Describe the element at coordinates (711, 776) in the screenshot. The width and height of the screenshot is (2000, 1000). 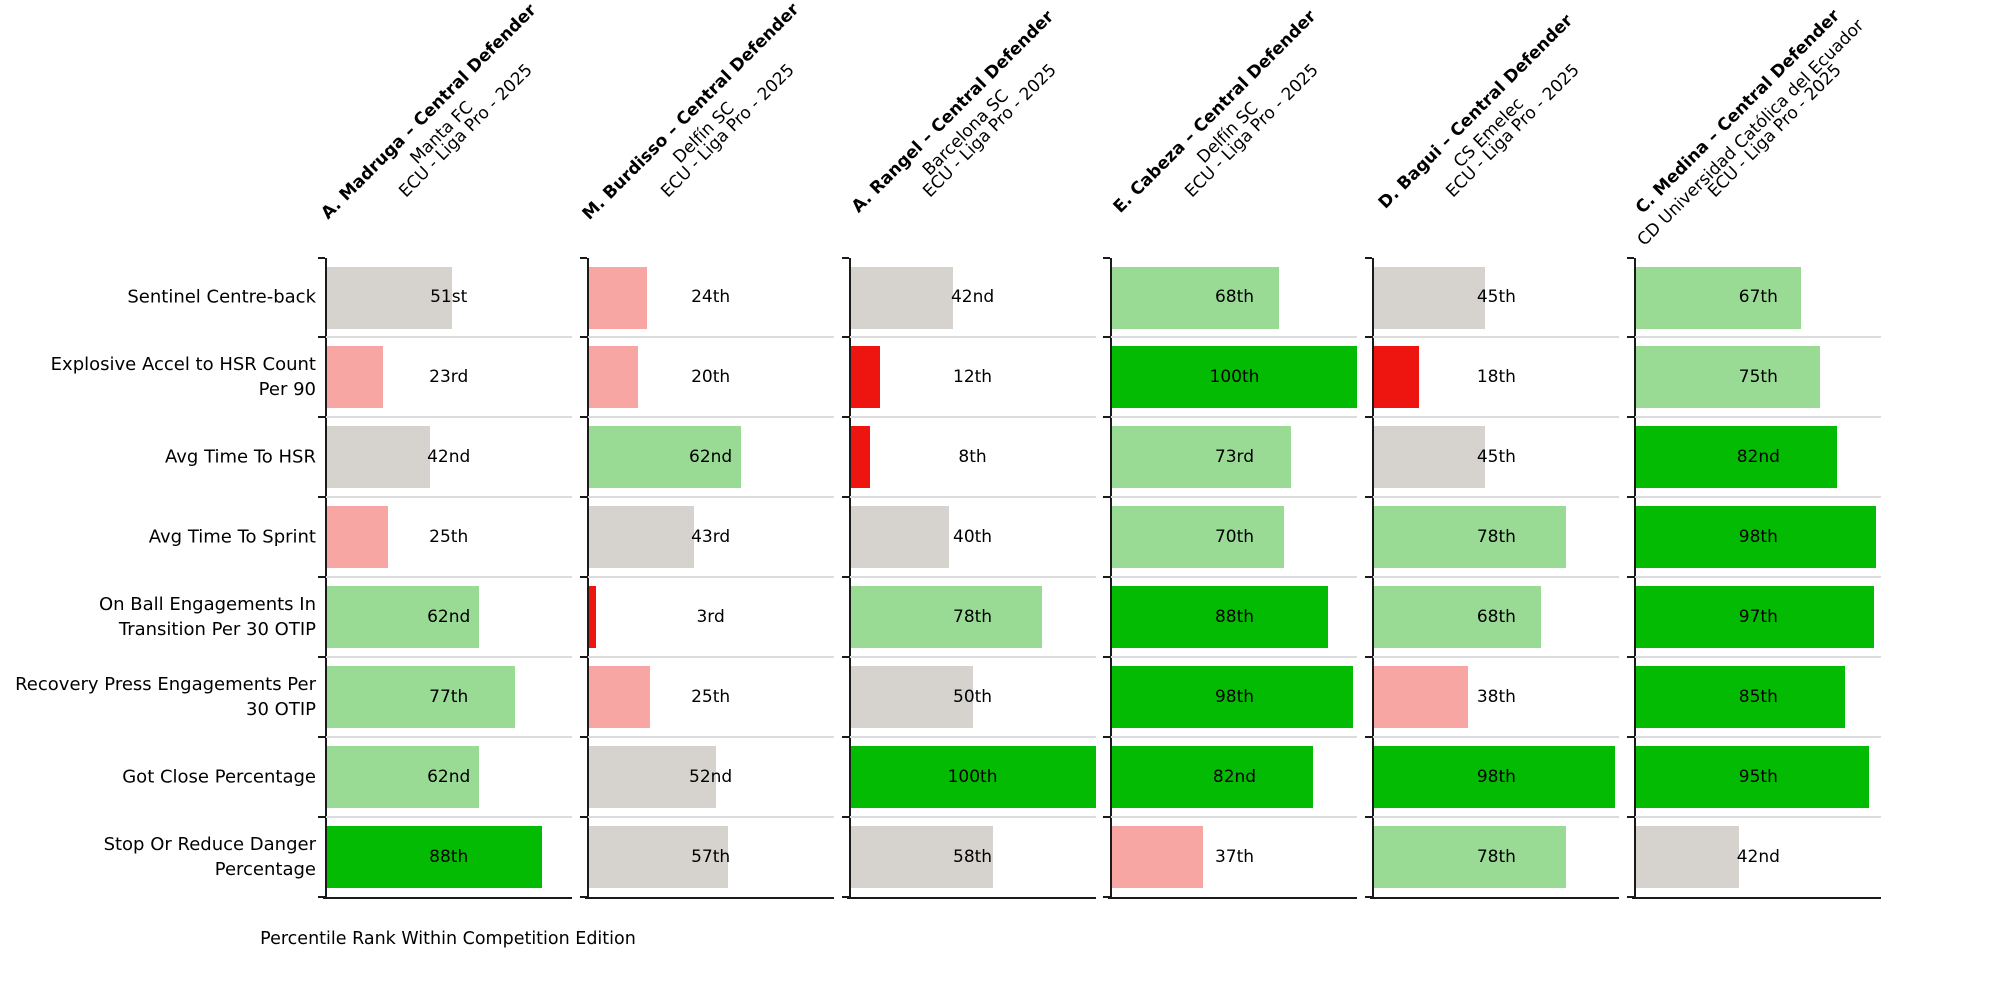
I see `percentile-value-label: 52nd` at that location.